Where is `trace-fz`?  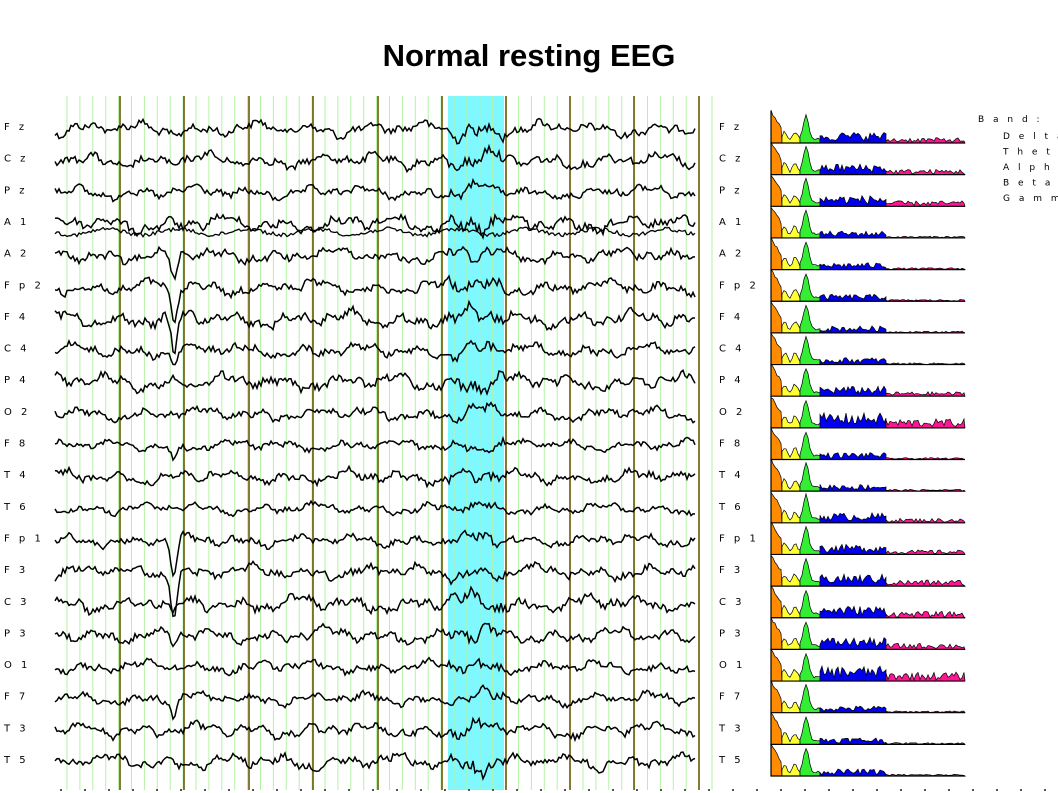 trace-fz is located at coordinates (375, 131).